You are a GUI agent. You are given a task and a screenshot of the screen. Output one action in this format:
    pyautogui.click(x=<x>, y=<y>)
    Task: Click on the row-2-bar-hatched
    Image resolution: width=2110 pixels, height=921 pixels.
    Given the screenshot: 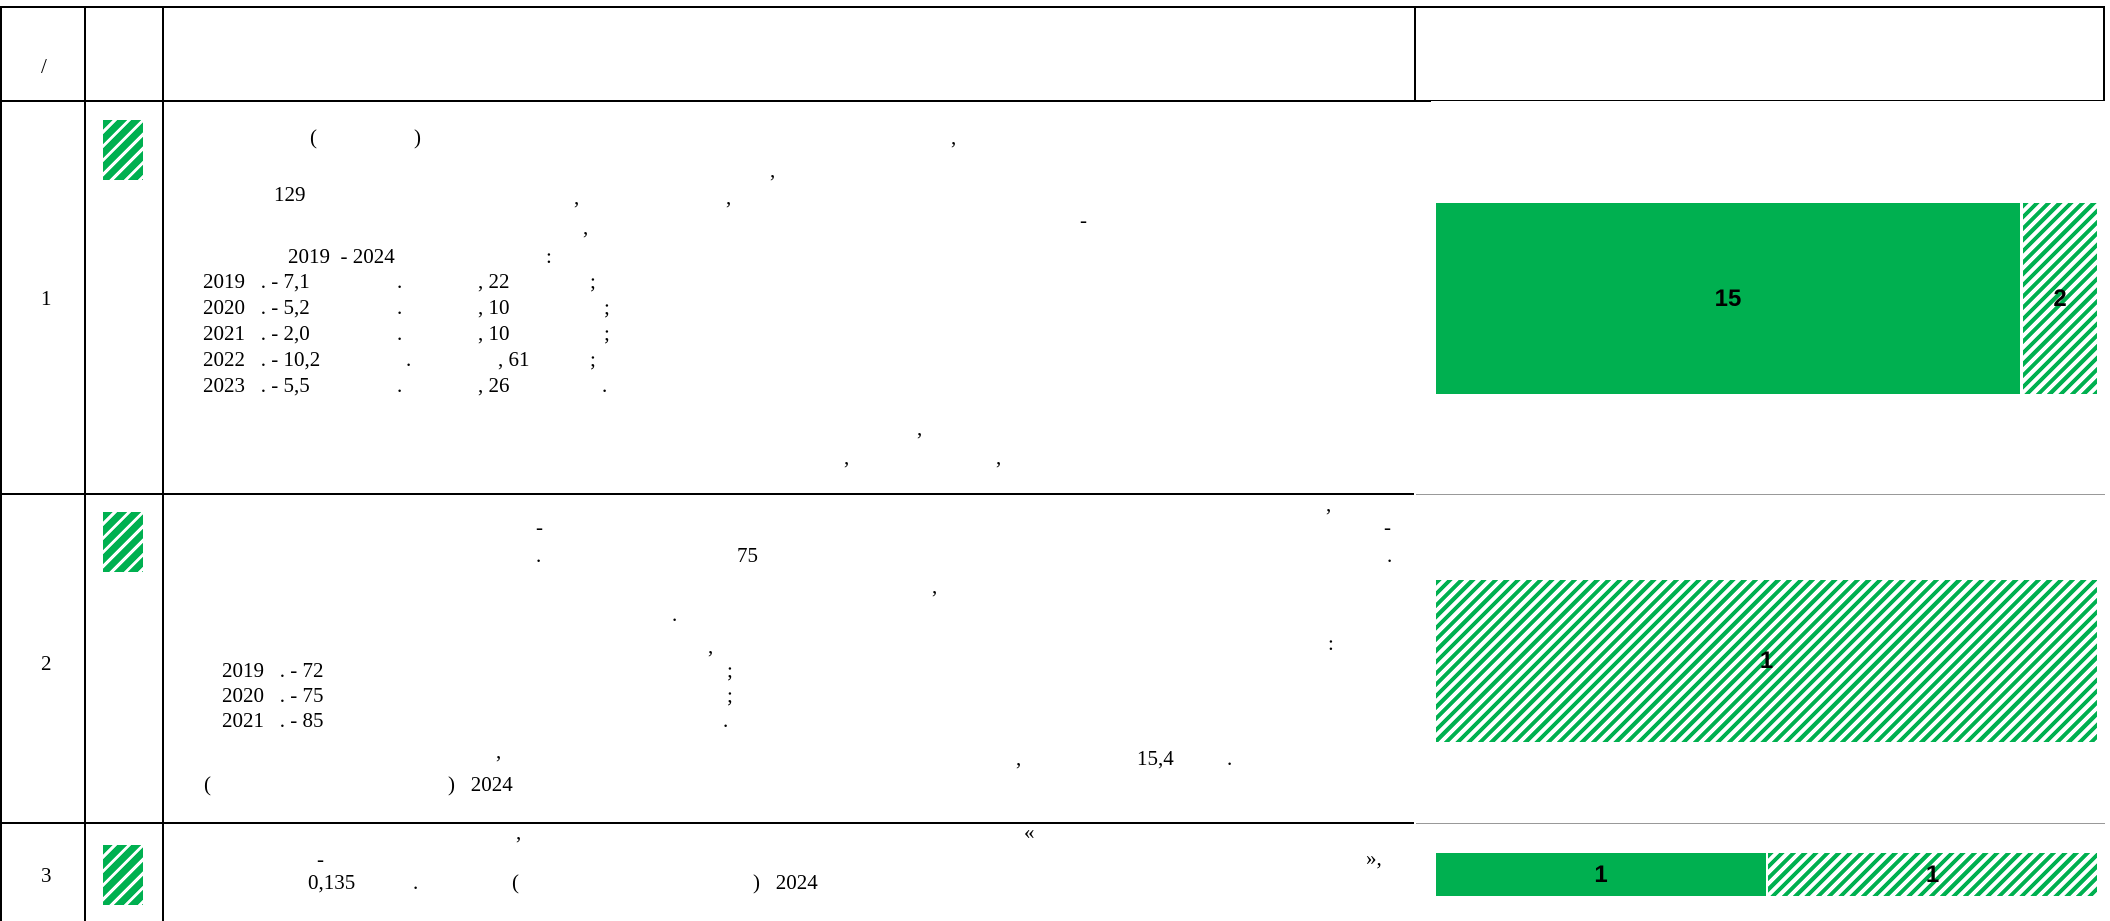 What is the action you would take?
    pyautogui.click(x=1766, y=661)
    